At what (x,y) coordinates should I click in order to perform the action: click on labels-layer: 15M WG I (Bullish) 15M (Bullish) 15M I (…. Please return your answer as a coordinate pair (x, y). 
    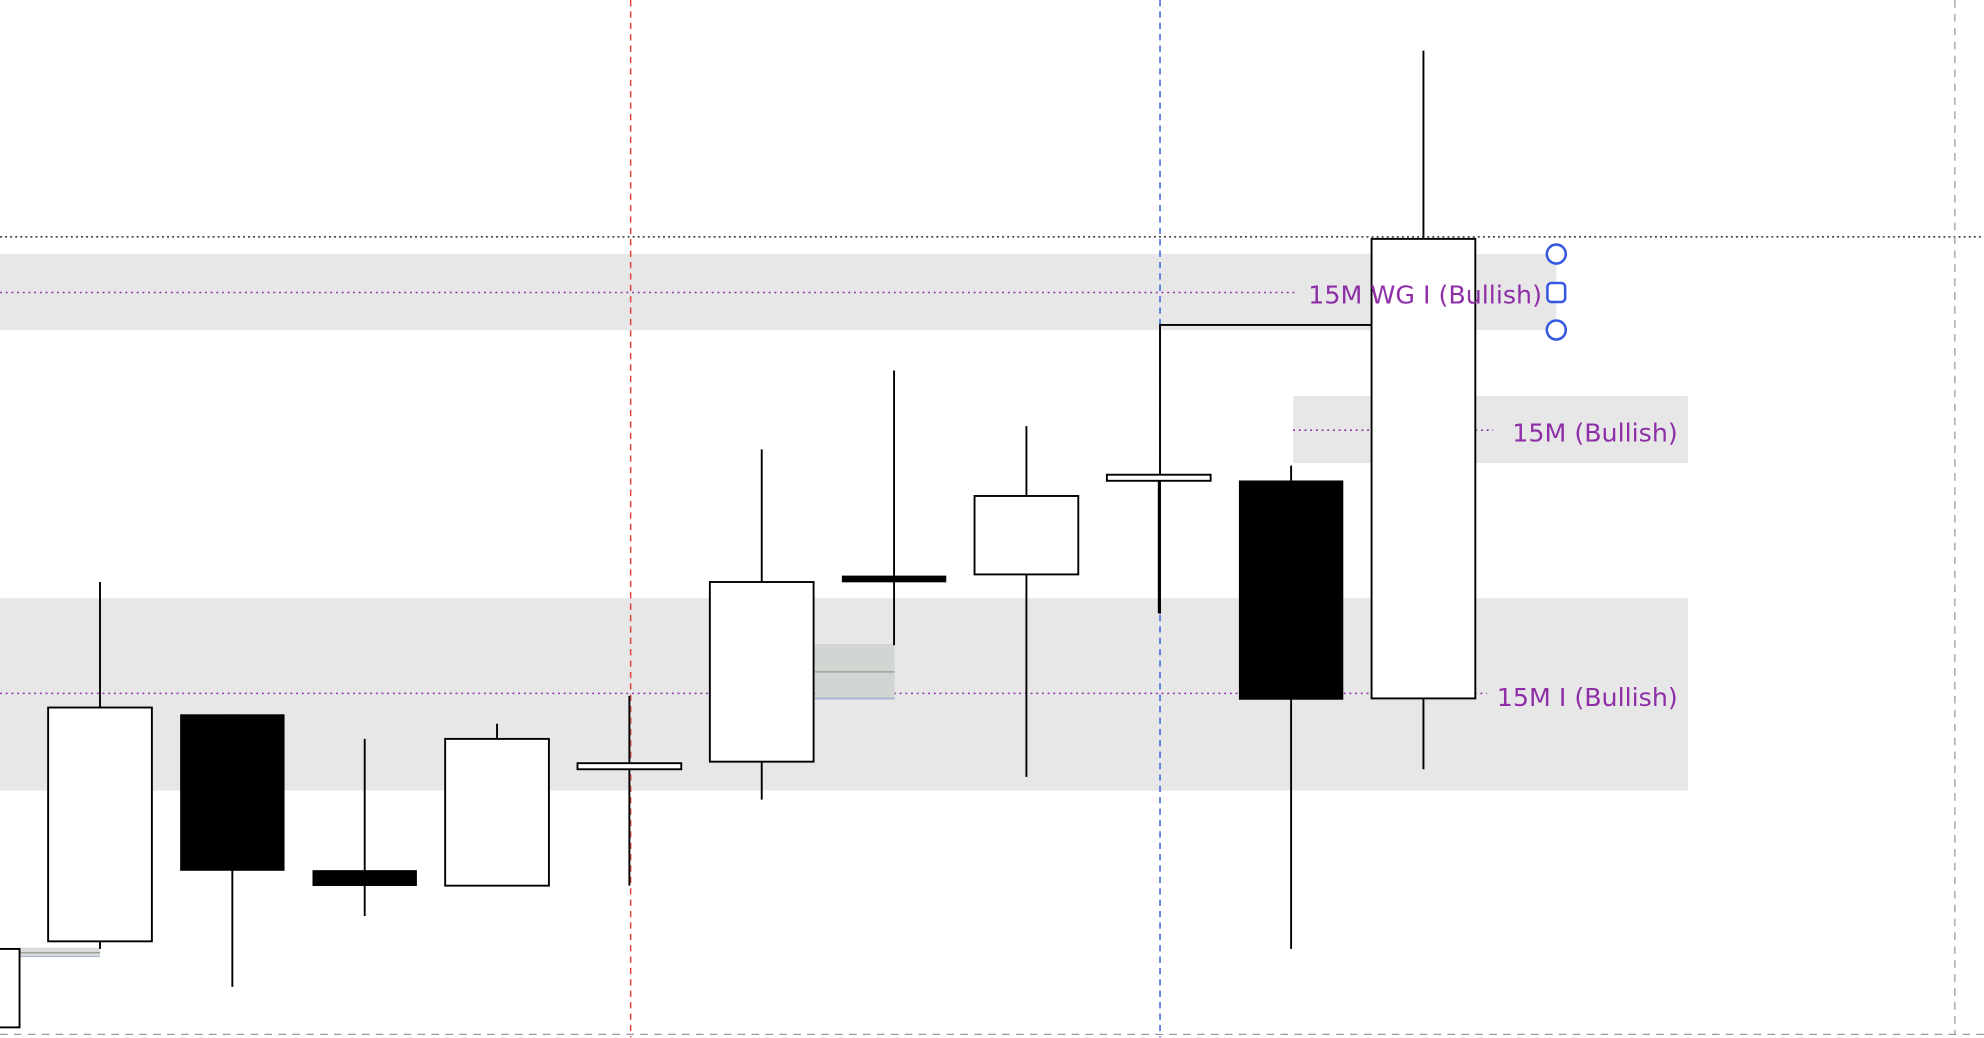
    Looking at the image, I should click on (1492, 496).